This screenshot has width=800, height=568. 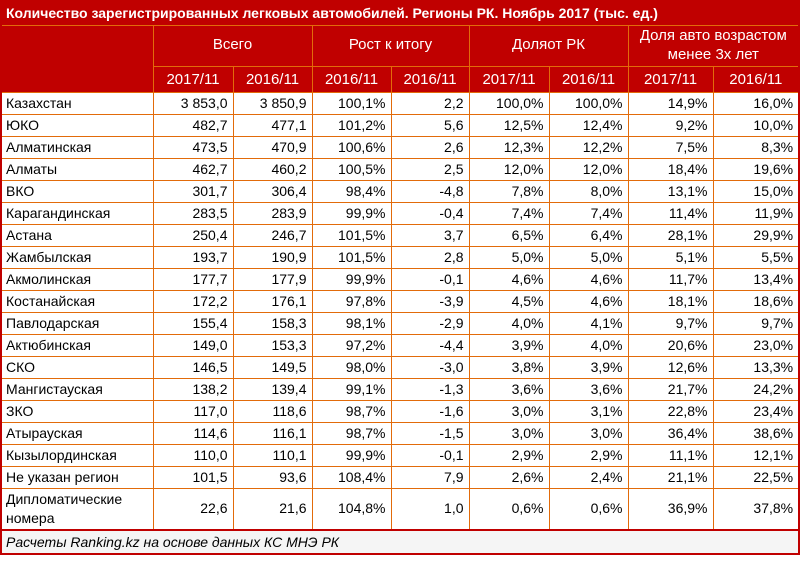 What do you see at coordinates (193, 257) in the screenshot?
I see `value-cell: 193,7` at bounding box center [193, 257].